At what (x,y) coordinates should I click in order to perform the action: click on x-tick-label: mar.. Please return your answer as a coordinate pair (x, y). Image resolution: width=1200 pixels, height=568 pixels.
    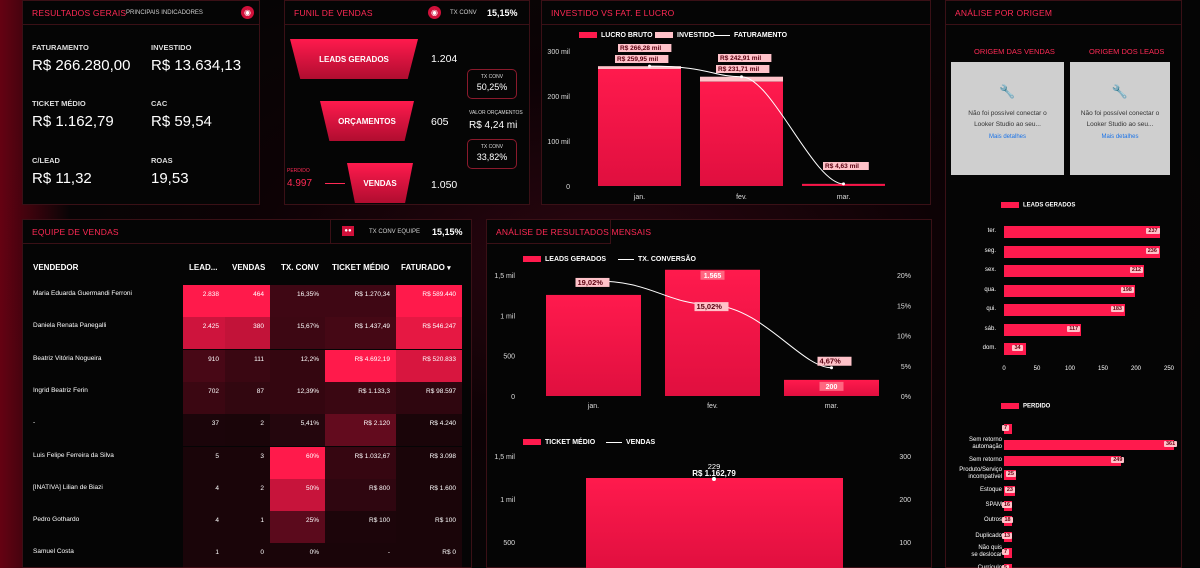
    Looking at the image, I should click on (832, 406).